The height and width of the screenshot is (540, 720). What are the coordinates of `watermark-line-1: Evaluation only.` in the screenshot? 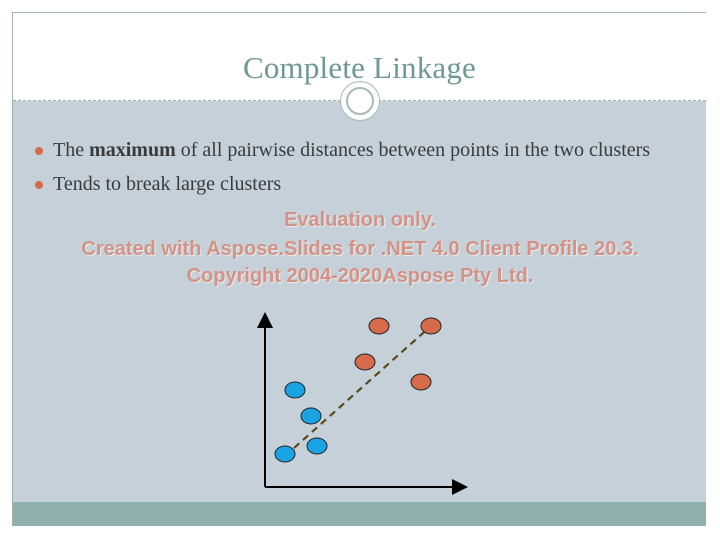 It's located at (360, 220).